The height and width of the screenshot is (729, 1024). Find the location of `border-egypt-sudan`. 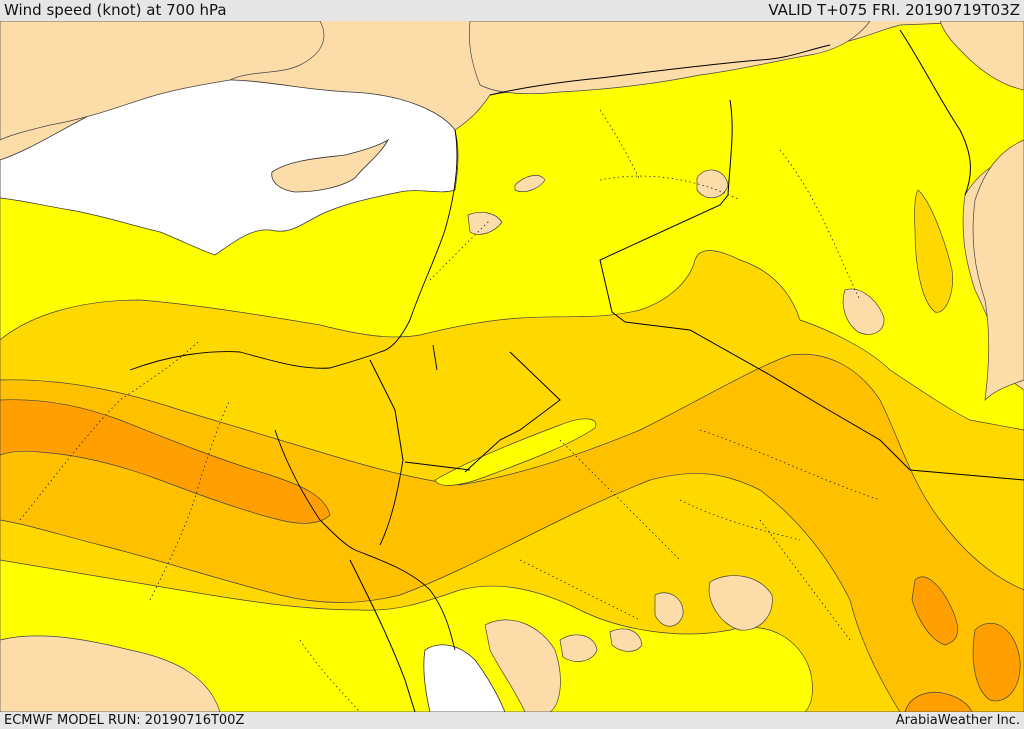

border-egypt-sudan is located at coordinates (382, 635).